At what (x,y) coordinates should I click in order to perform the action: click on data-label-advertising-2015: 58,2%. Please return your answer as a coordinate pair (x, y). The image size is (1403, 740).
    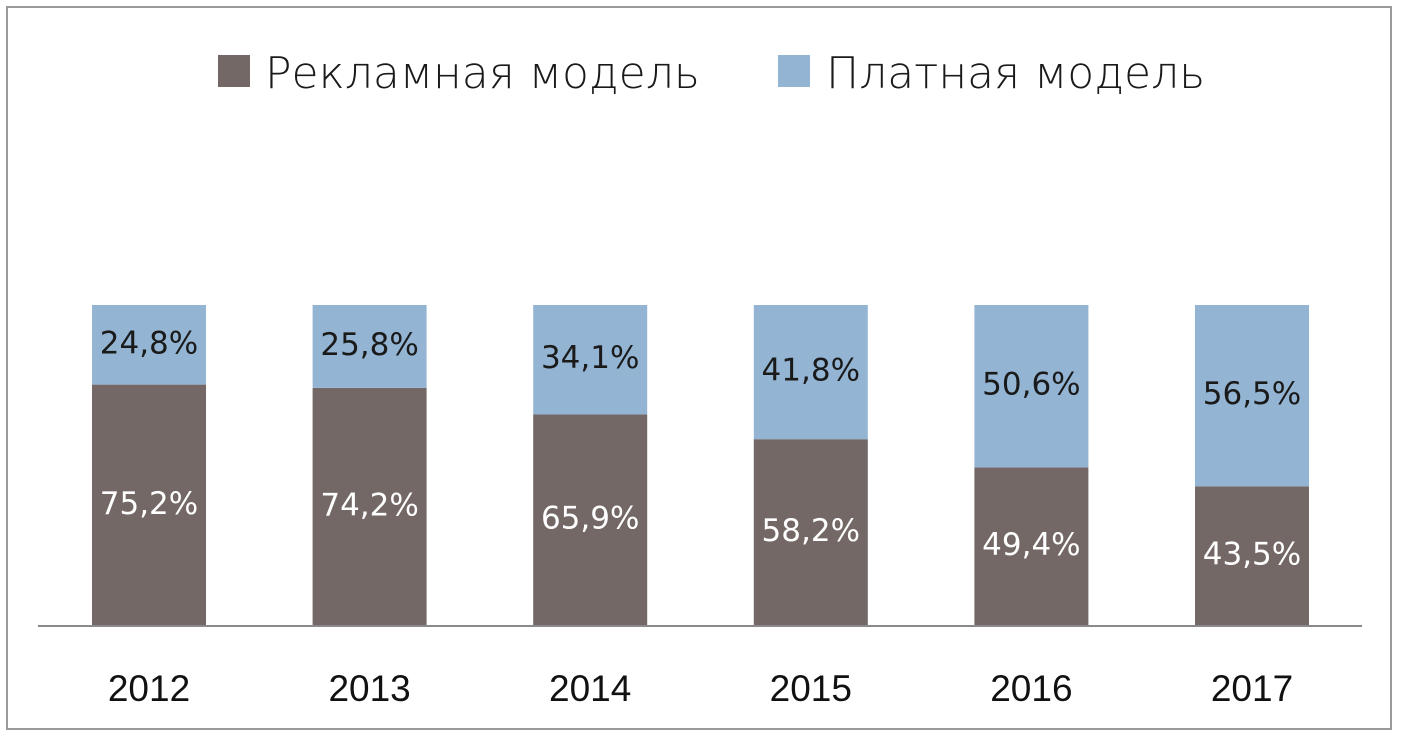
    Looking at the image, I should click on (811, 531).